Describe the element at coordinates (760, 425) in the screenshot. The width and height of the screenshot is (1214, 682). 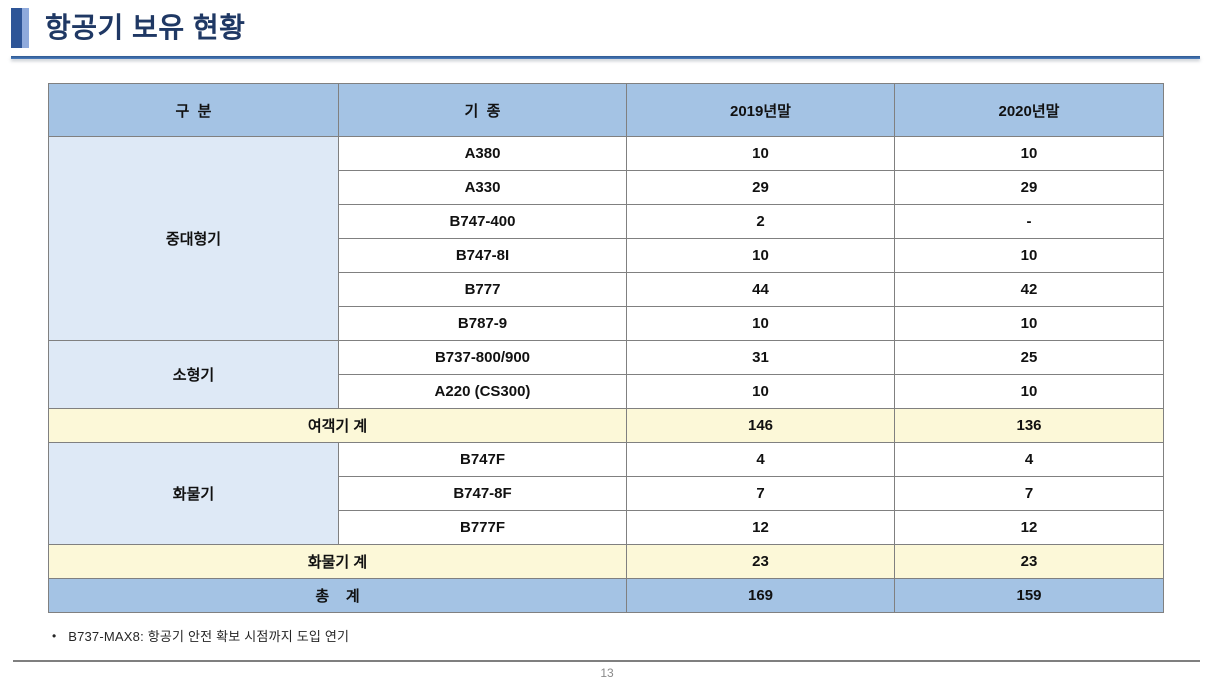
I see `subtotal-value: 146` at that location.